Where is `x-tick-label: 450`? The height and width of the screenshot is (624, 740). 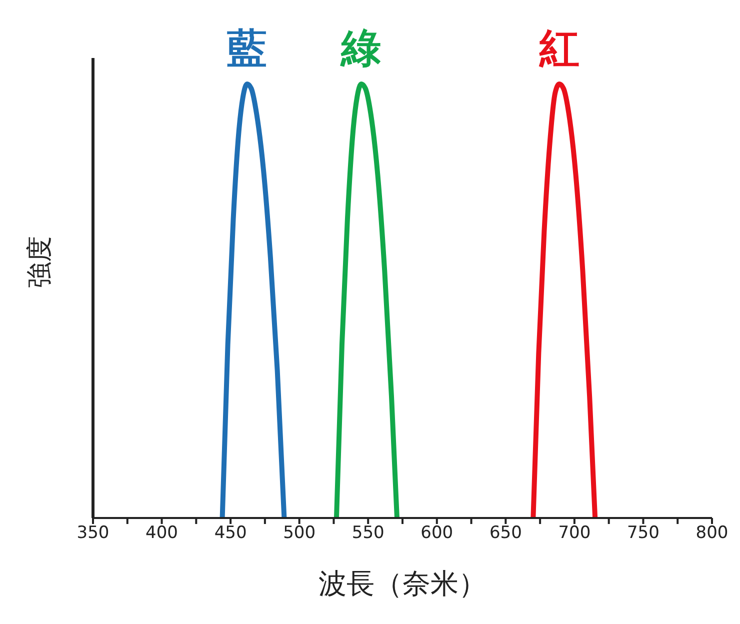
x-tick-label: 450 is located at coordinates (230, 533).